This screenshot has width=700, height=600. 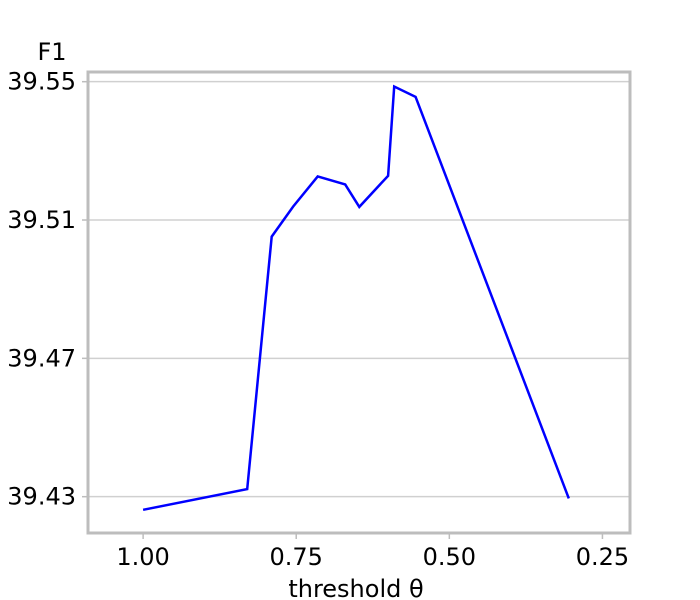 What do you see at coordinates (372, 552) in the screenshot?
I see `x-axis: 1.00 0.75 0.50 0.25` at bounding box center [372, 552].